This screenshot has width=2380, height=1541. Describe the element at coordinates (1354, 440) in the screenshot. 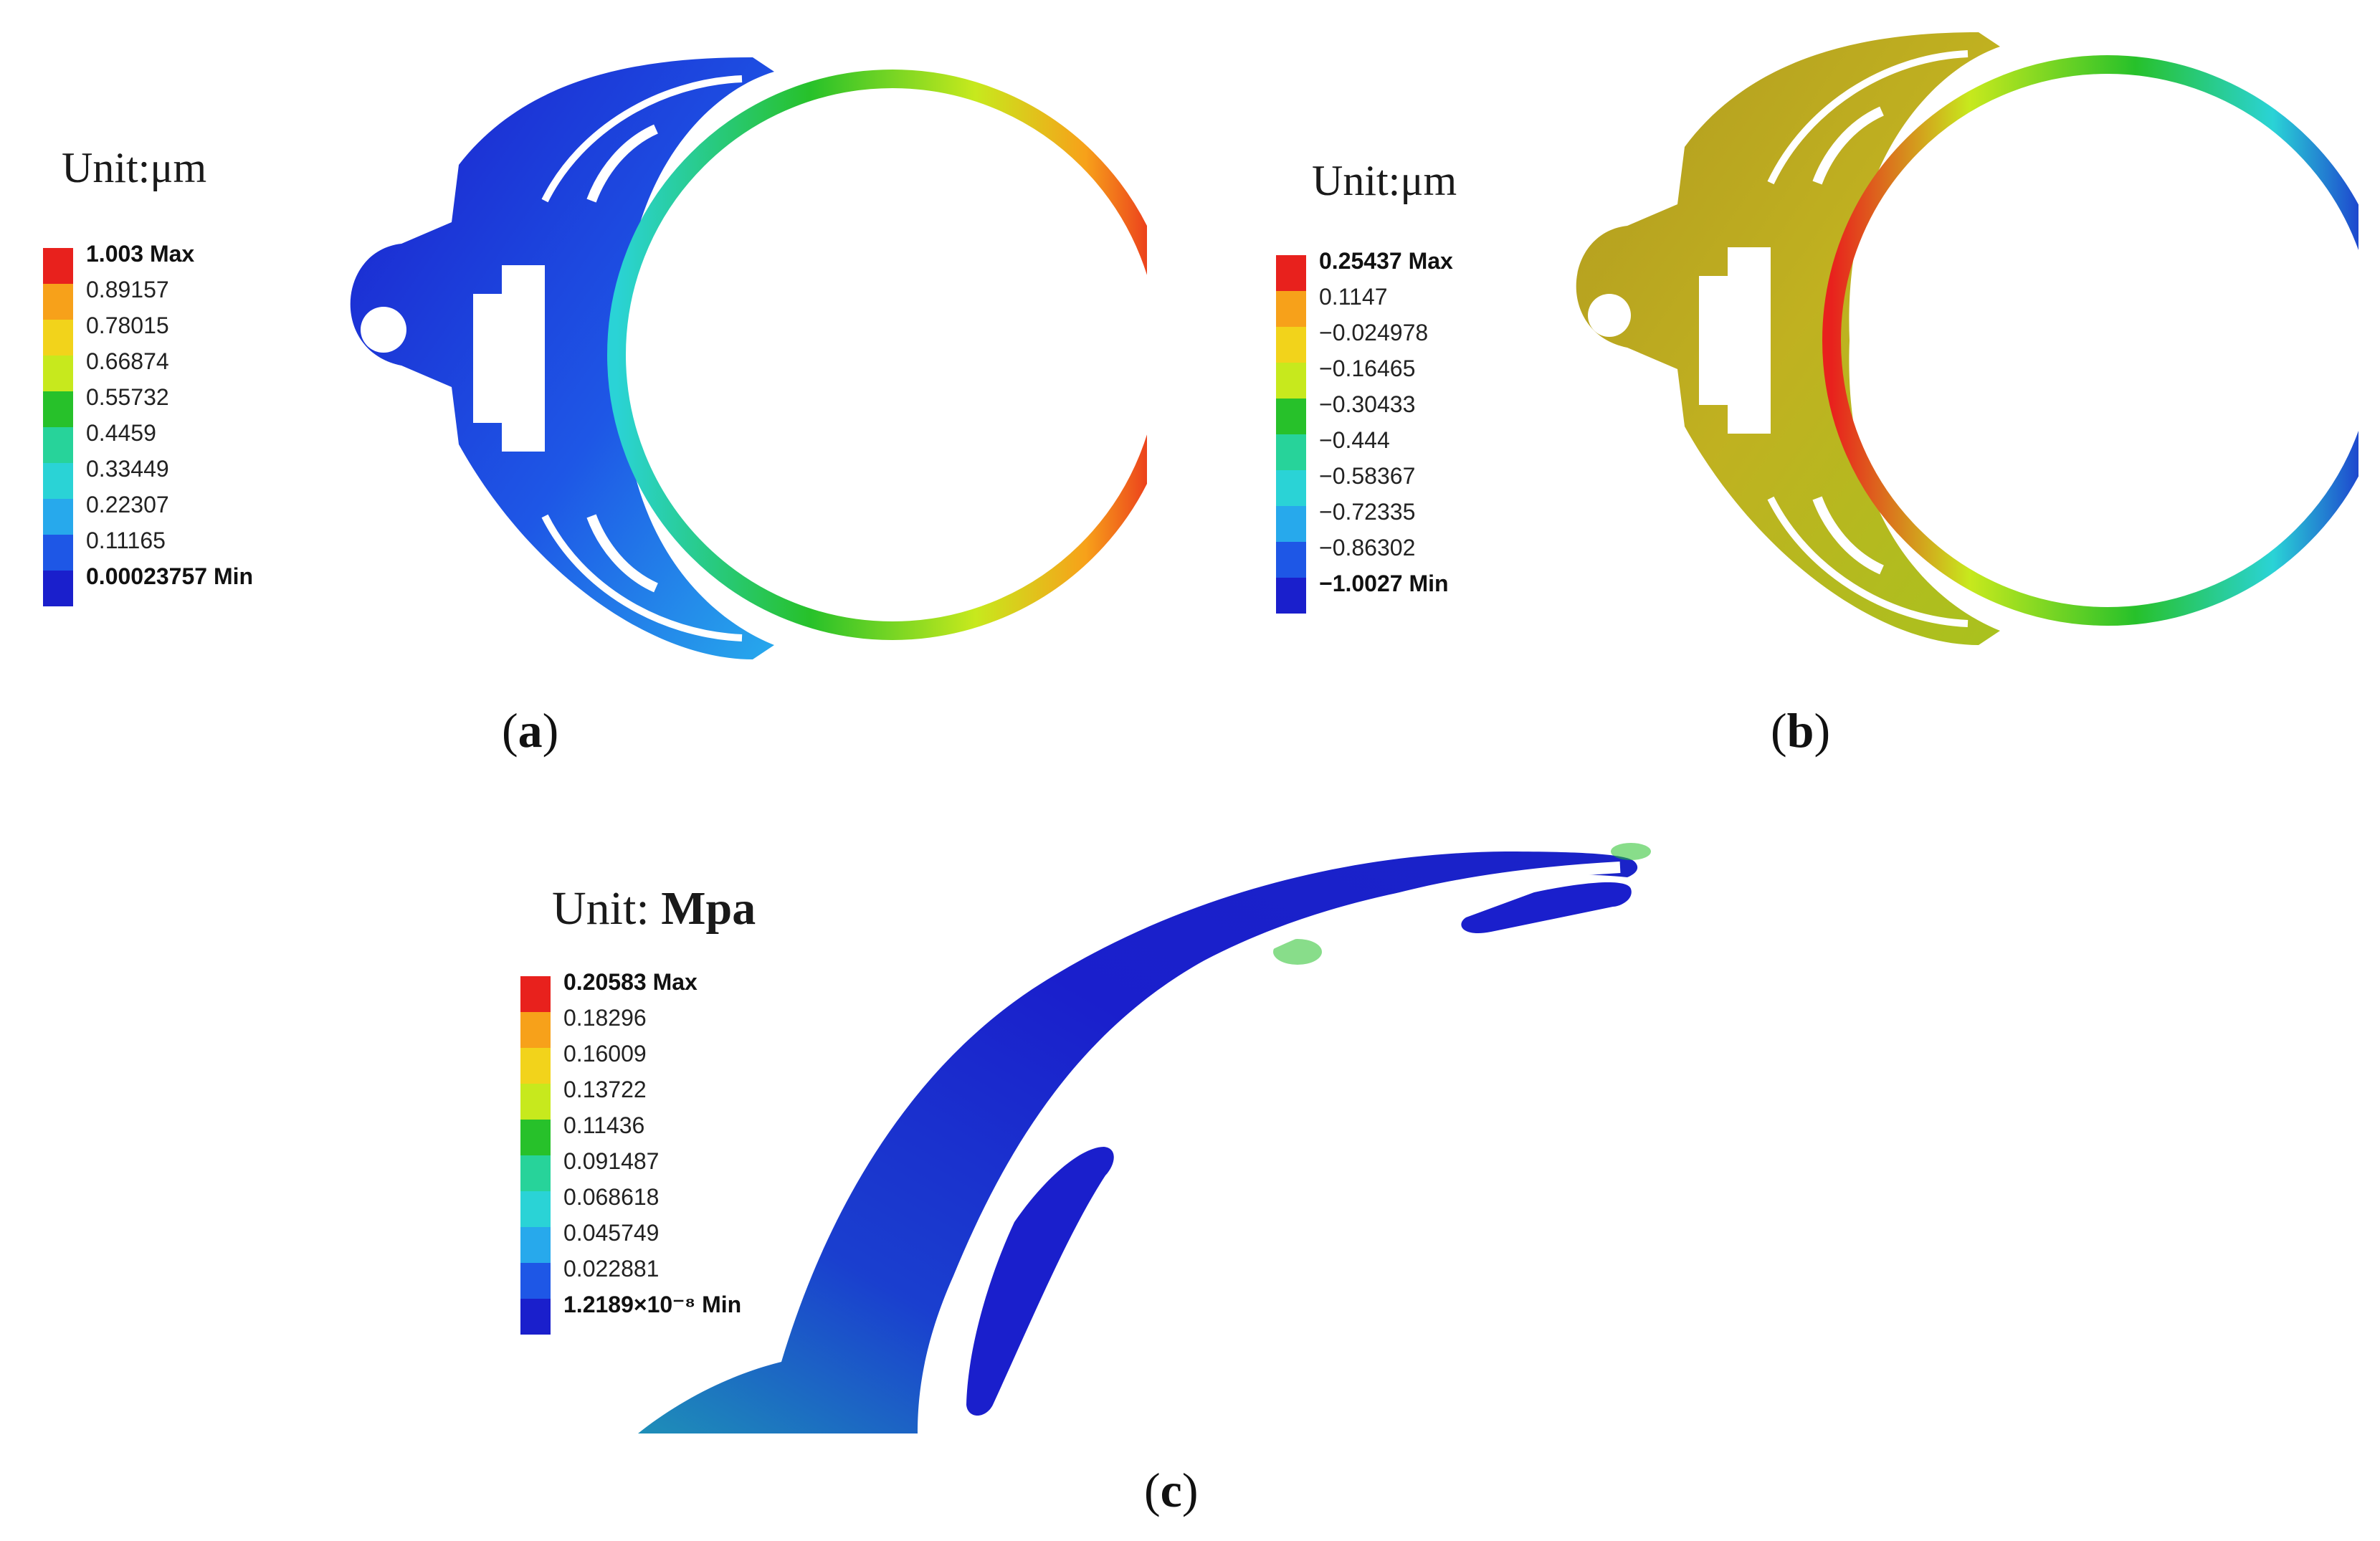

I see `legend-label: −0.444` at that location.